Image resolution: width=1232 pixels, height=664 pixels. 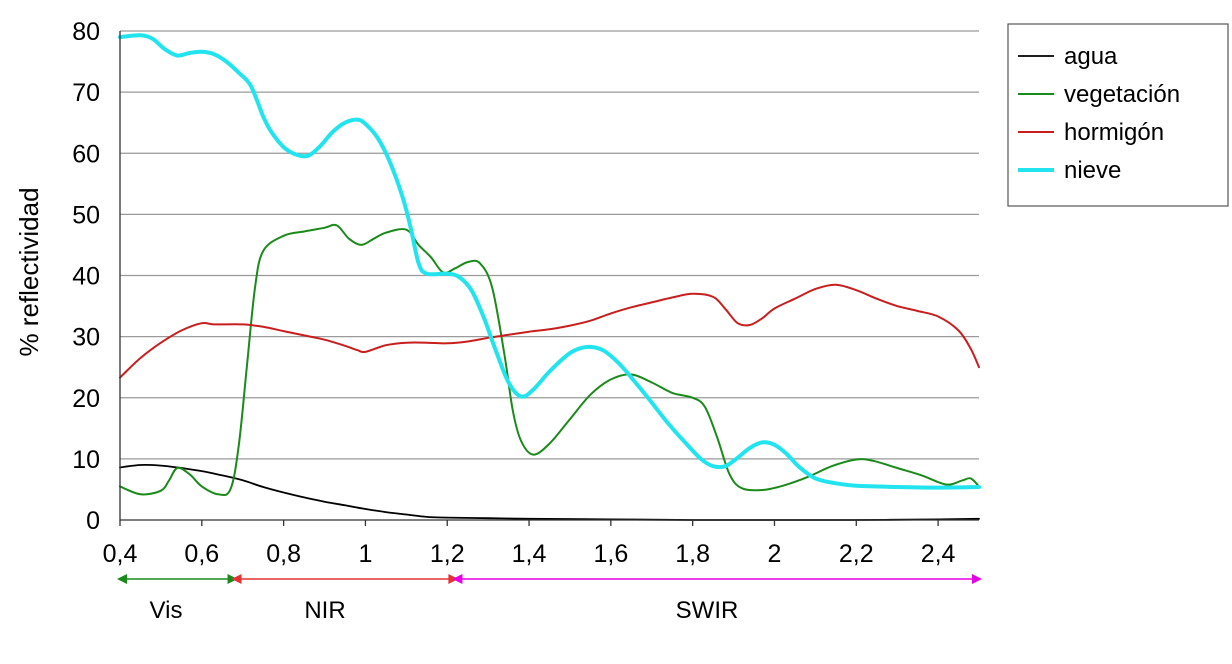 I want to click on x-tick-labels: 0,4 0,6 0,8 1 1,2 1,4 1,6 1,8 2 2,2 2,4, so click(x=529, y=554).